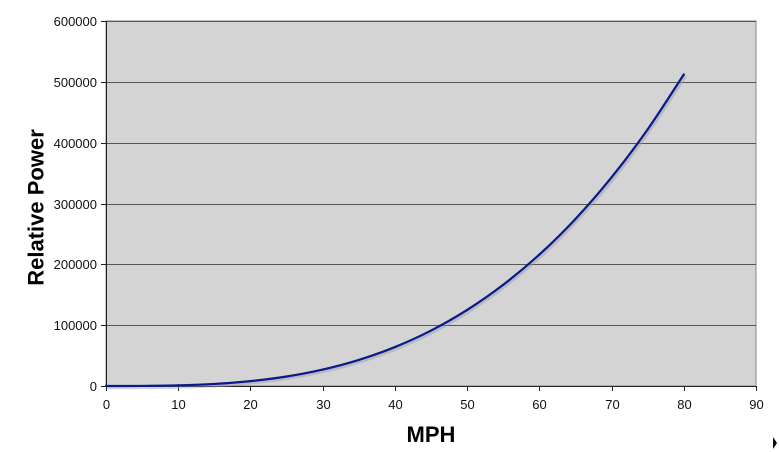 This screenshot has height=452, width=779. Describe the element at coordinates (106, 404) in the screenshot. I see `x-tick-label-0: 0` at that location.